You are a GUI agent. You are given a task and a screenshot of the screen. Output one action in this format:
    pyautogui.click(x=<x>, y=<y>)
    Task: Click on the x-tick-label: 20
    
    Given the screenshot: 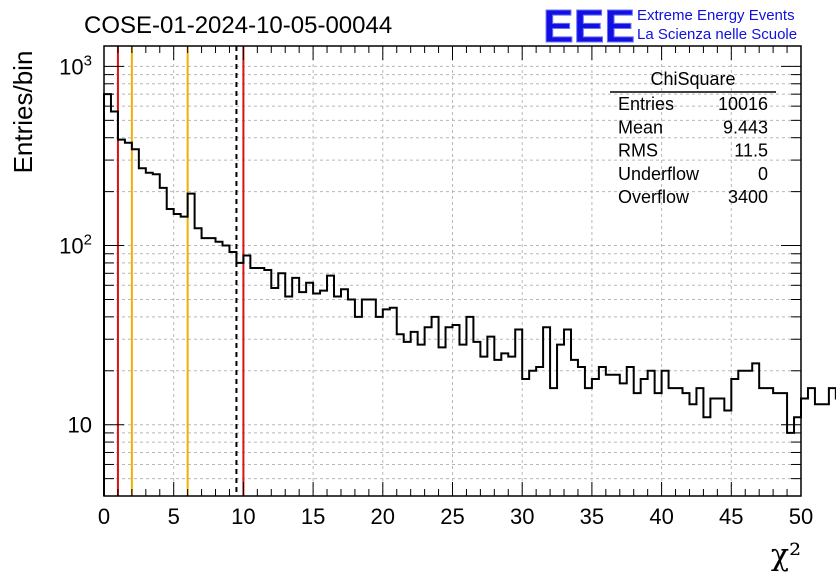 What is the action you would take?
    pyautogui.click(x=383, y=516)
    